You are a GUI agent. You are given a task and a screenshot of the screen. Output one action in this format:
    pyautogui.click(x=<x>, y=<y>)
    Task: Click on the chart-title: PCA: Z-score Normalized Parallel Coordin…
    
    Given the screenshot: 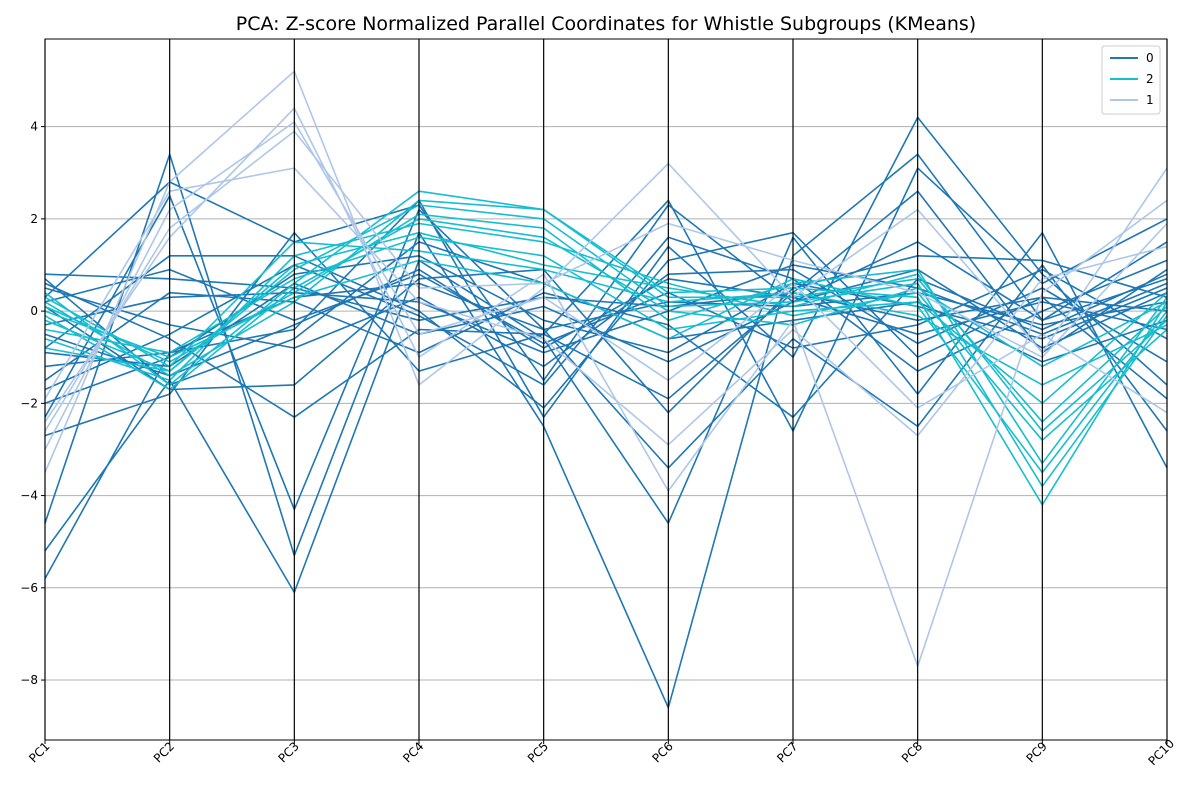 What is the action you would take?
    pyautogui.click(x=606, y=24)
    